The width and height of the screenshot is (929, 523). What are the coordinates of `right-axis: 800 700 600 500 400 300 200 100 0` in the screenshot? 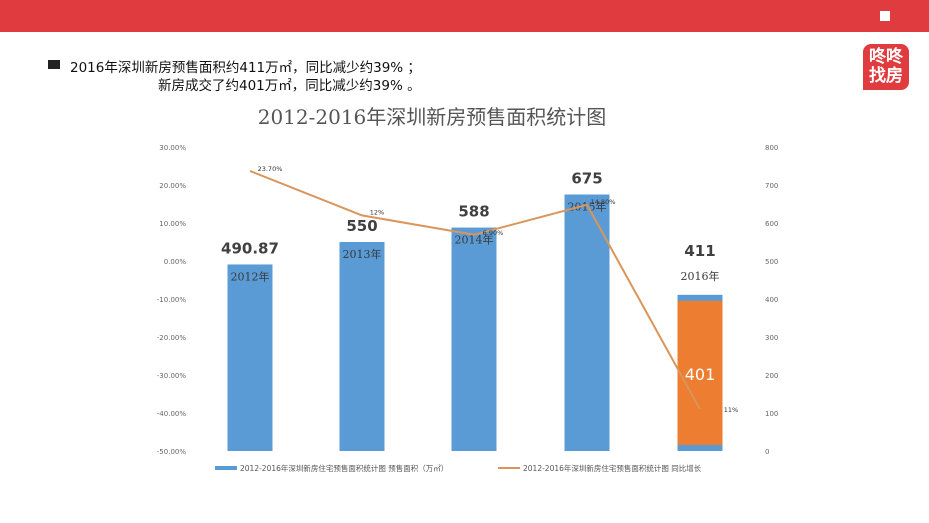 It's located at (771, 300).